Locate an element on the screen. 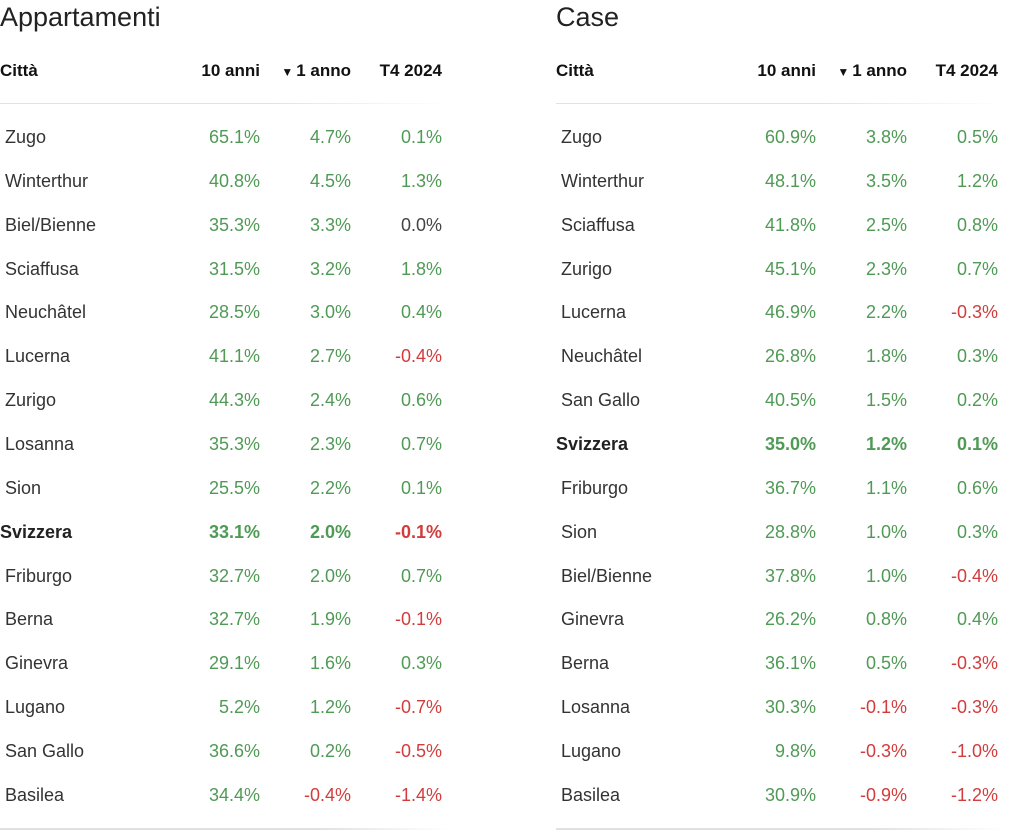 Image resolution: width=1024 pixels, height=832 pixels. one-year-cell: -0.3% is located at coordinates (883, 750).